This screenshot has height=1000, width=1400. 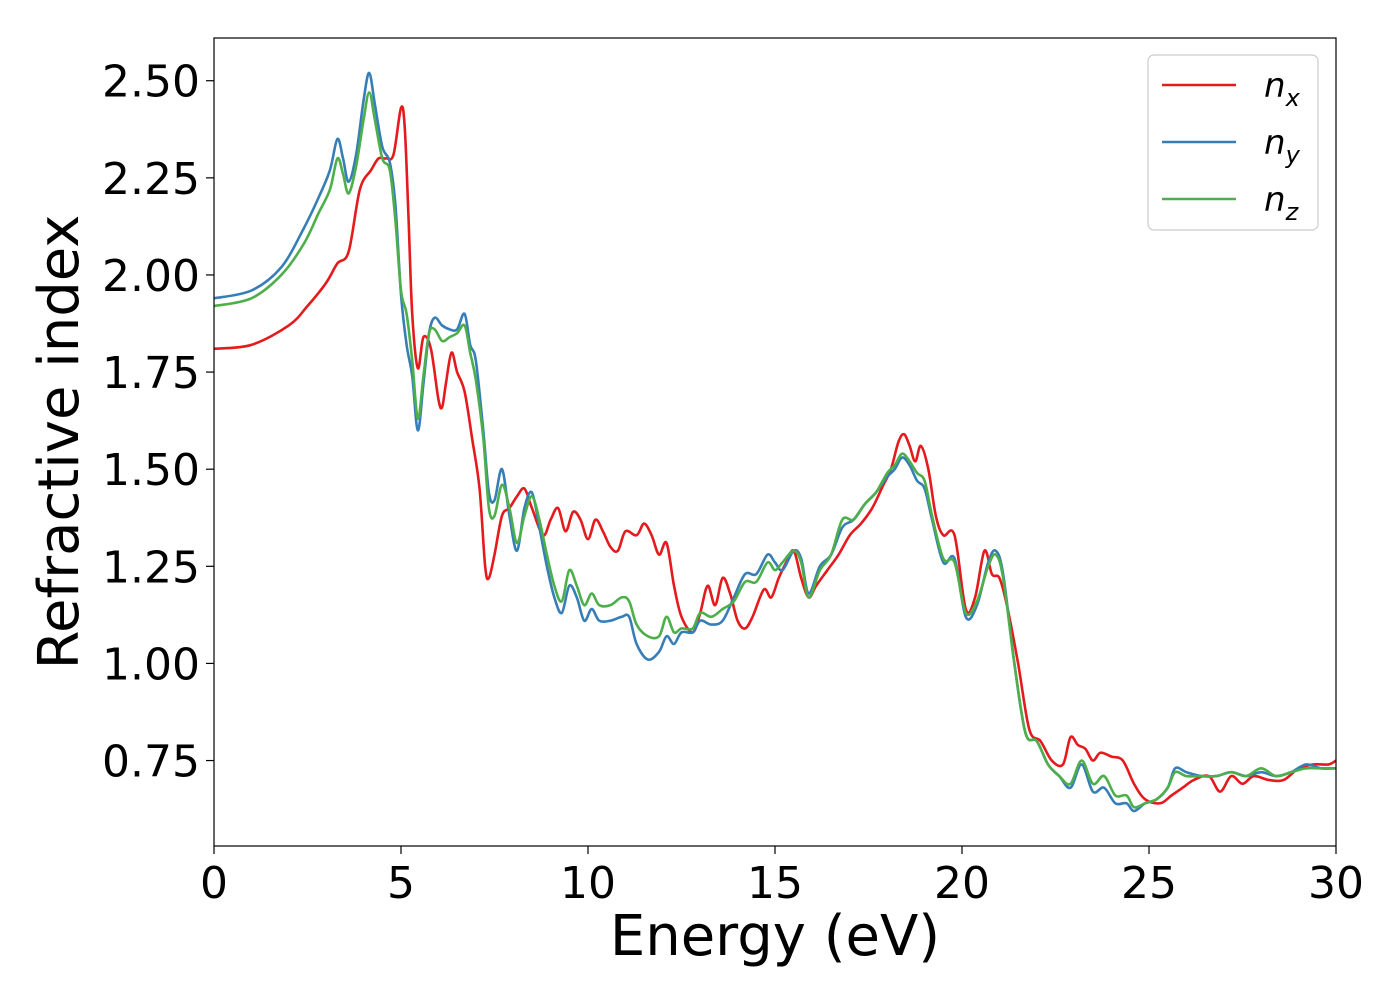 What do you see at coordinates (158, 422) in the screenshot?
I see `y-axis: 0.75 1.00 1.25 1.50 1.75 2.00 2.25 2.50` at bounding box center [158, 422].